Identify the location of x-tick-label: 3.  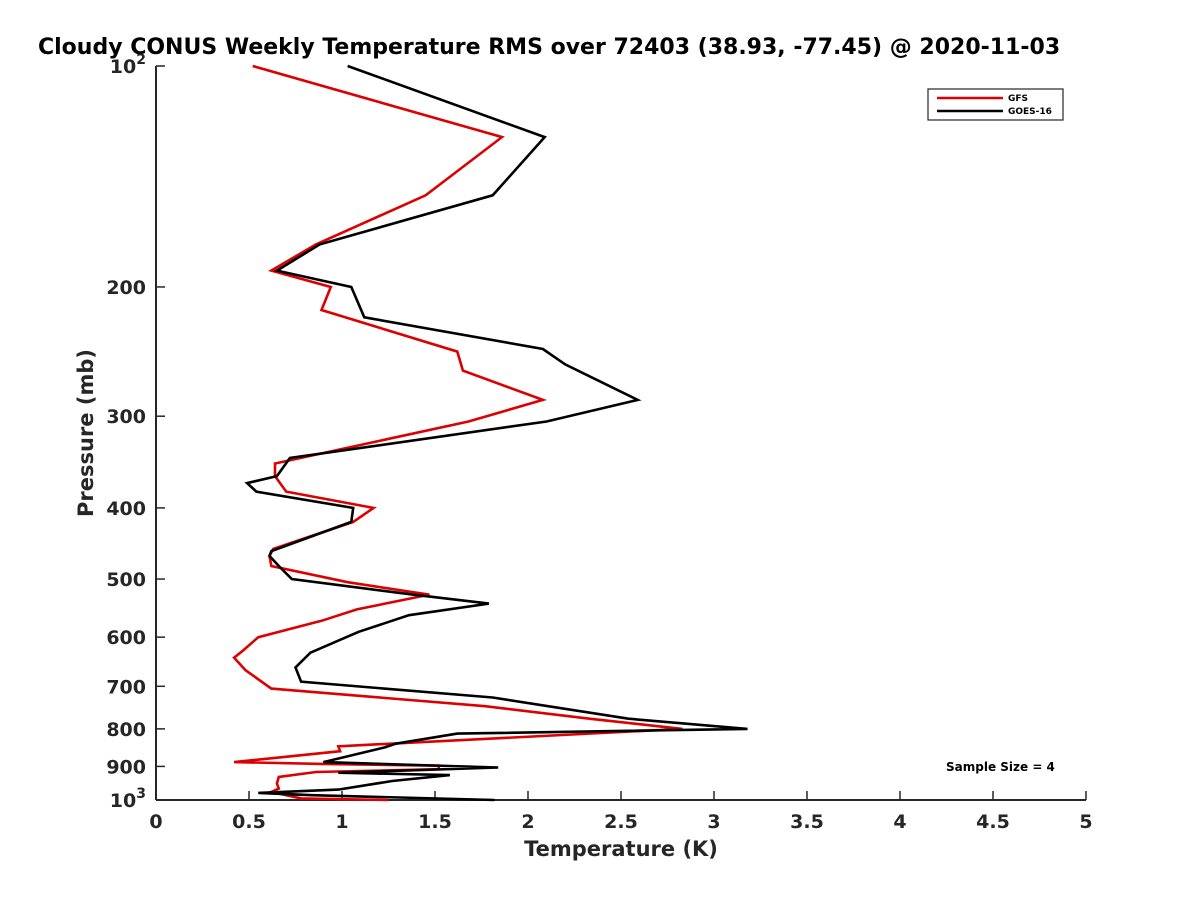
(713, 822).